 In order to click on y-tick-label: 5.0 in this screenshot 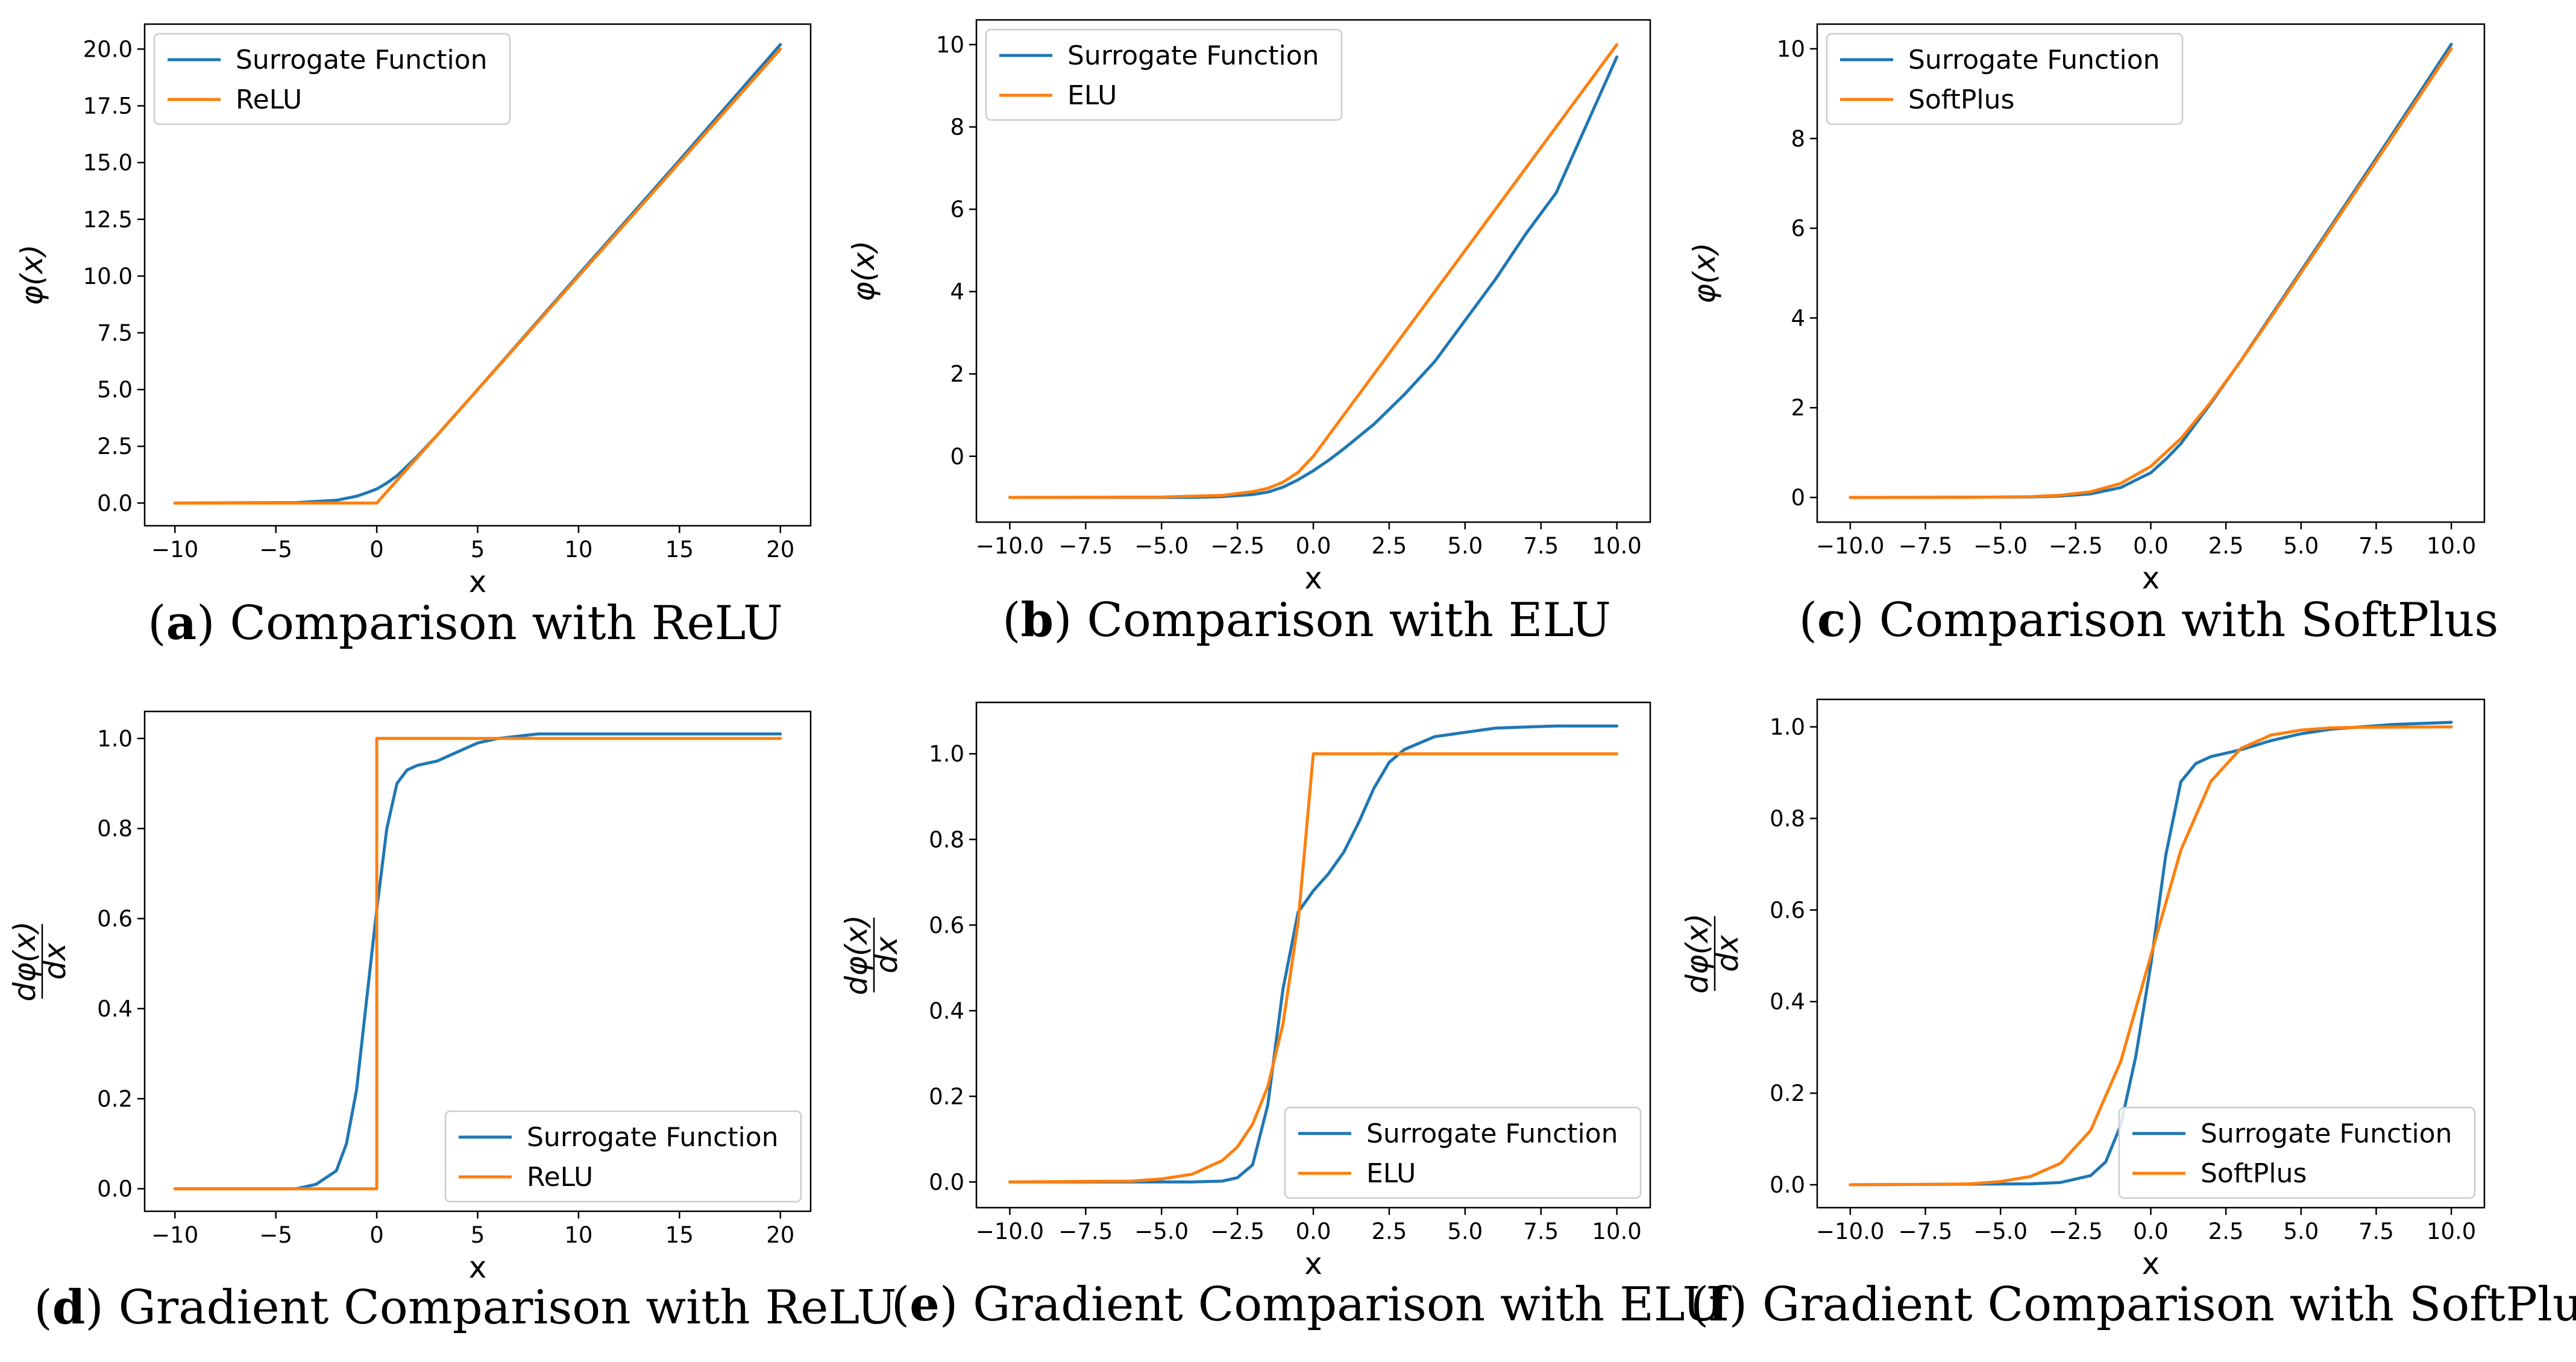, I will do `click(115, 390)`.